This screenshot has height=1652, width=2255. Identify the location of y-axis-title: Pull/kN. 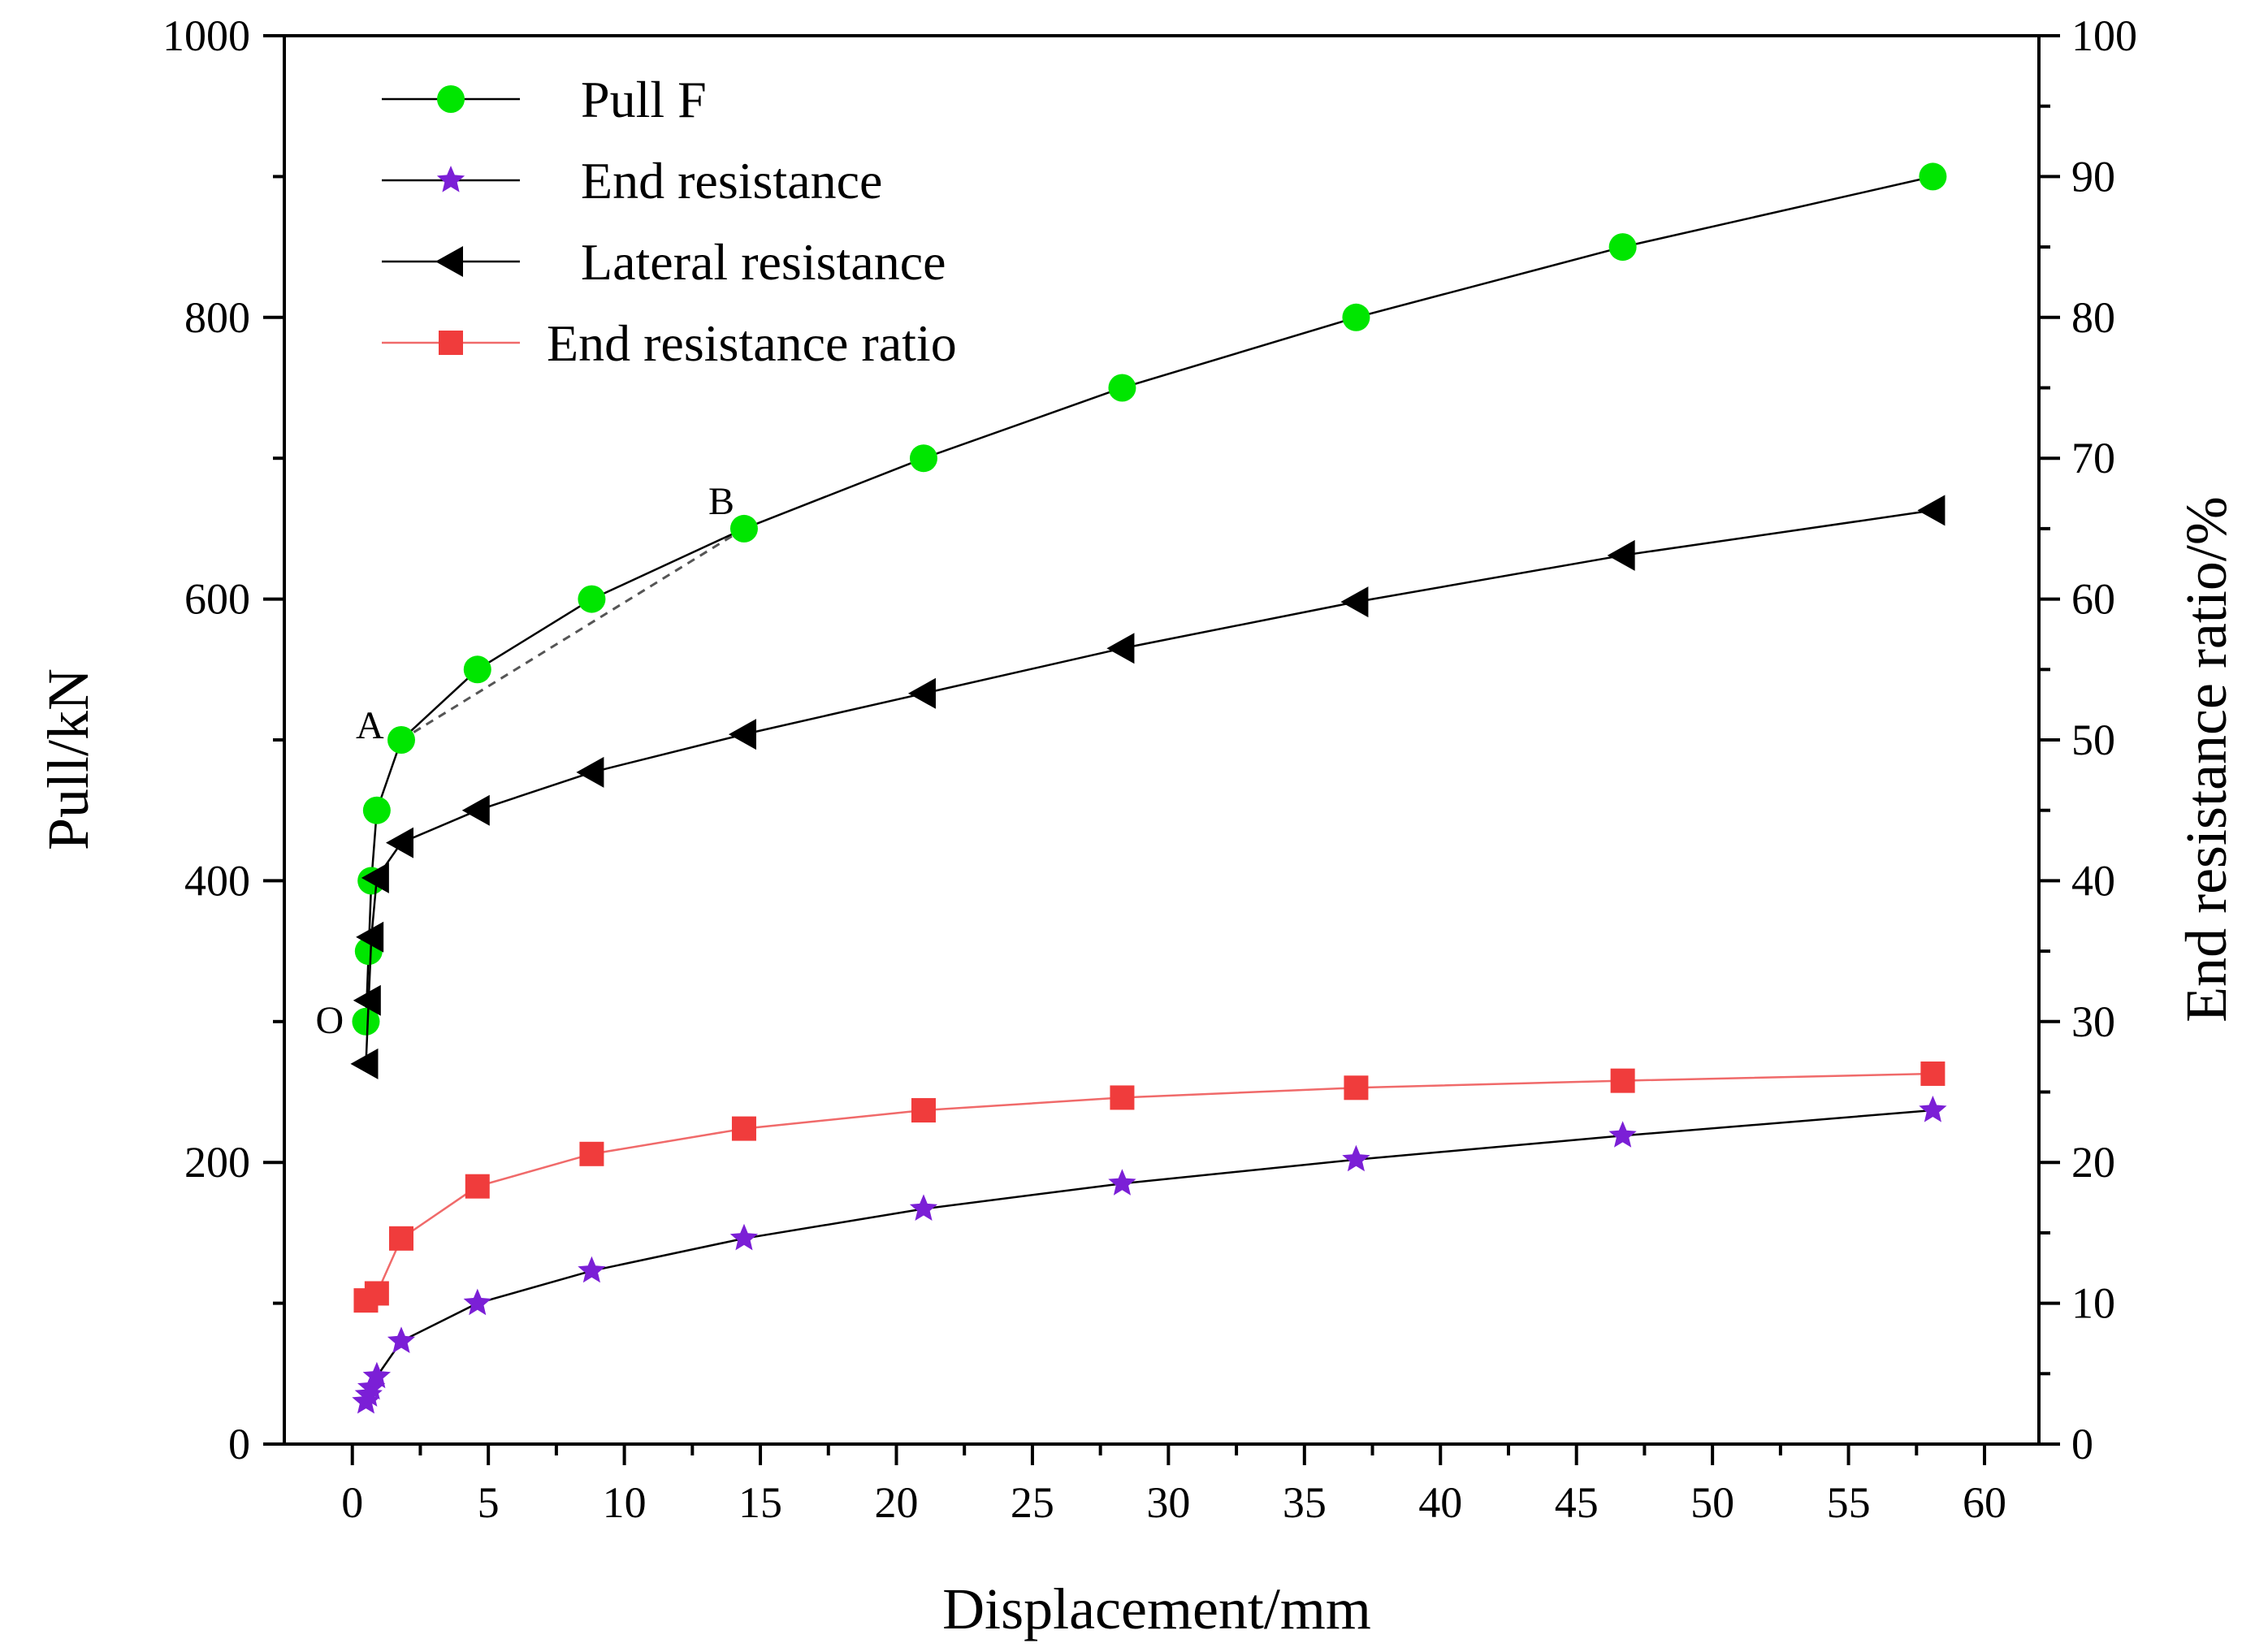
(68, 759).